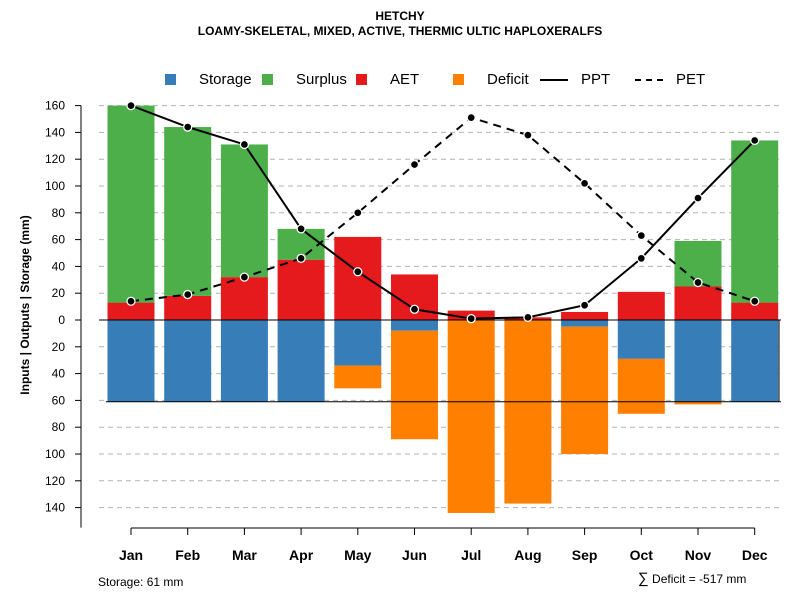  Describe the element at coordinates (554, 80) in the screenshot. I see `legend-line` at that location.